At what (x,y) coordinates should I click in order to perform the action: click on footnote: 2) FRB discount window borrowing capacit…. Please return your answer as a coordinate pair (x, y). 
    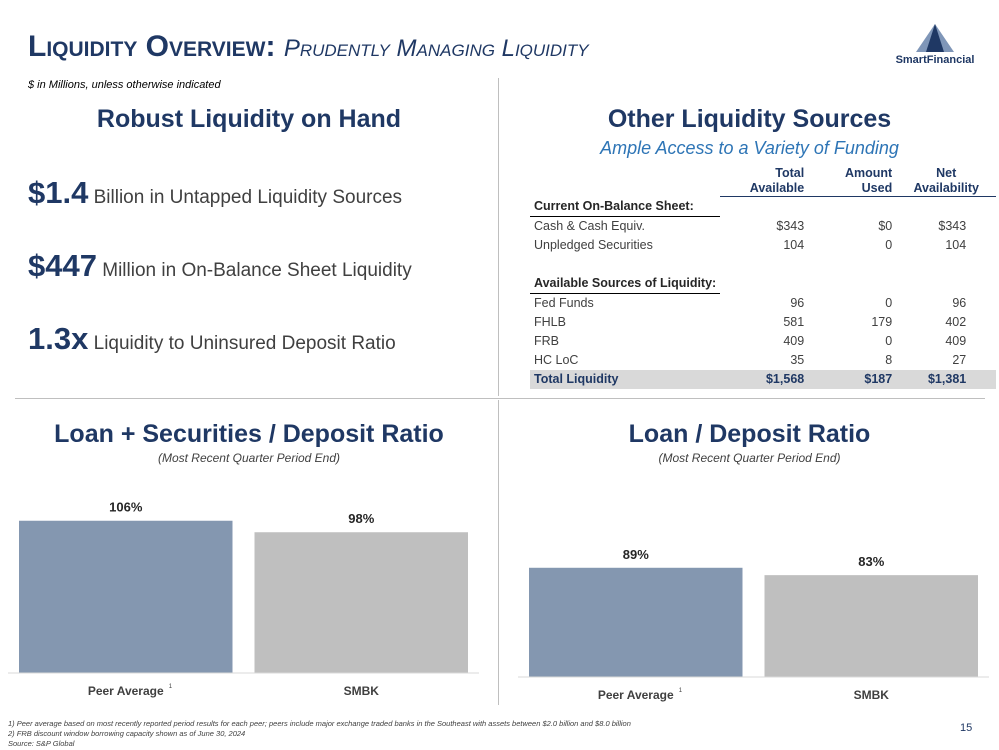
    Looking at the image, I should click on (127, 733).